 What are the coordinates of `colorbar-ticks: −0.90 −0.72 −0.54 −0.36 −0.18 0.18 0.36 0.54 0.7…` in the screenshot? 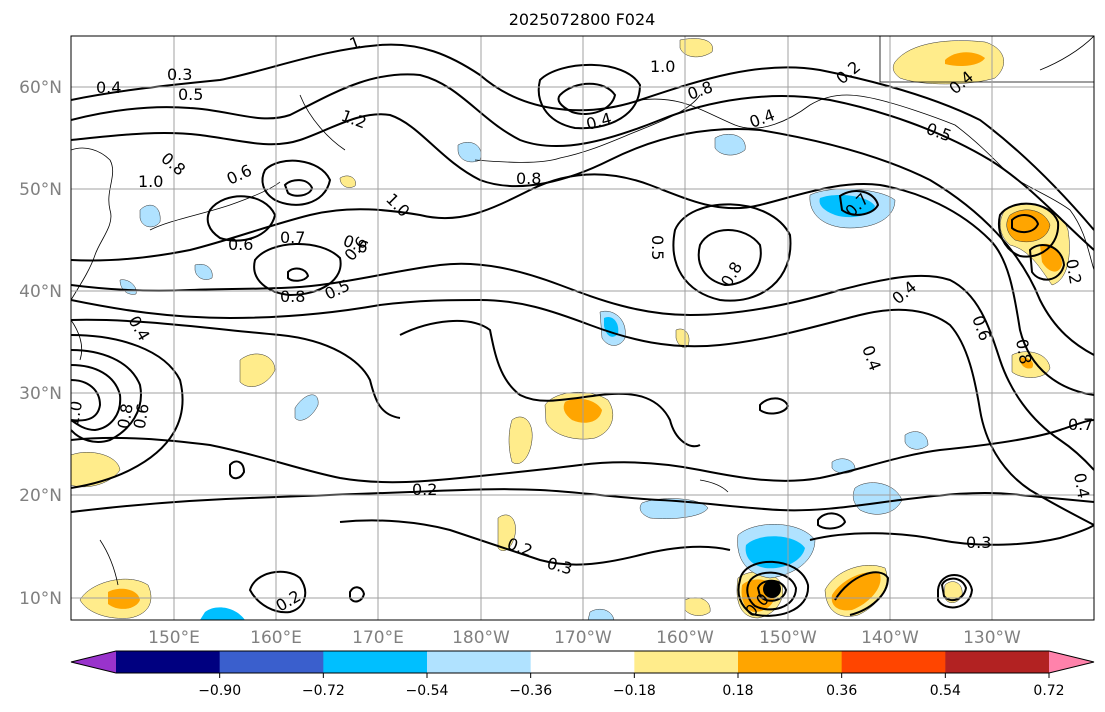 It's located at (631, 686).